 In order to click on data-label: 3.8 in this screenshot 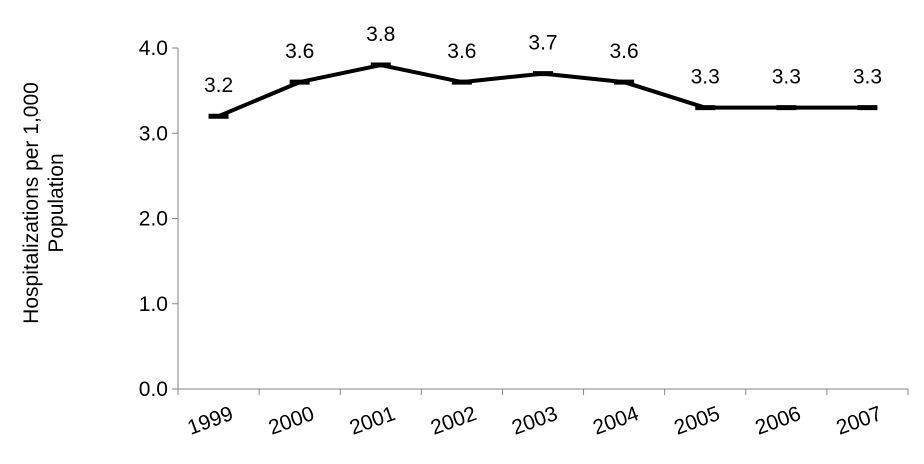, I will do `click(380, 34)`.